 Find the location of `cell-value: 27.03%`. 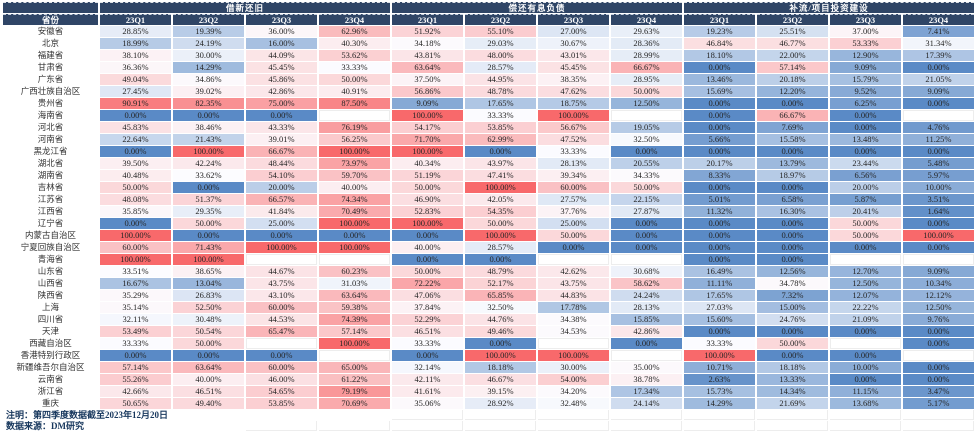

cell-value: 27.03% is located at coordinates (719, 307).